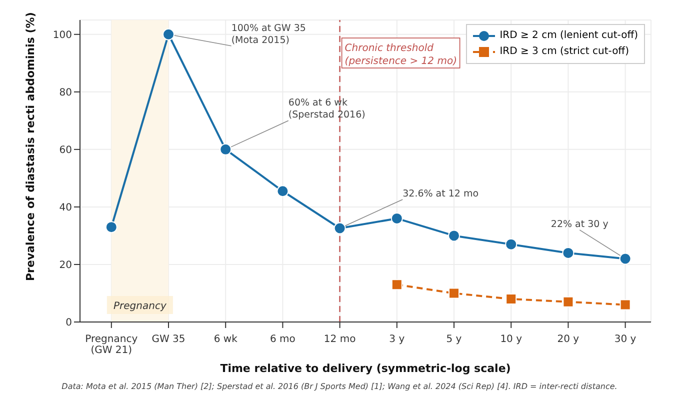  I want to click on x-tick-label: 6 mo, so click(283, 339).